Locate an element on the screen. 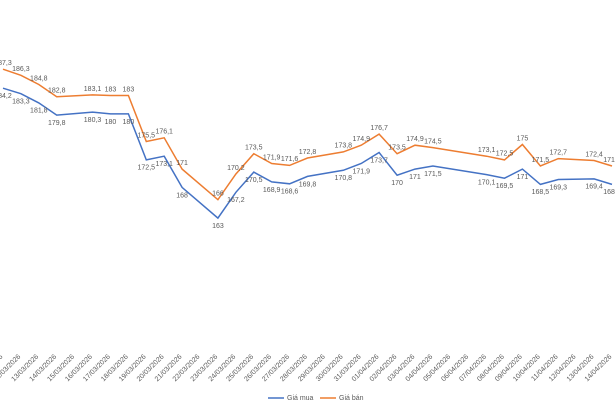 The image size is (615, 410). data-label: 174,5 is located at coordinates (433, 141).